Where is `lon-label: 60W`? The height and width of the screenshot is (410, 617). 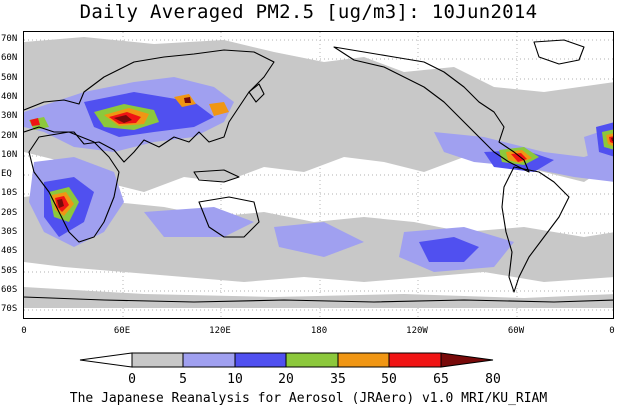
lon-label: 60W is located at coordinates (516, 331).